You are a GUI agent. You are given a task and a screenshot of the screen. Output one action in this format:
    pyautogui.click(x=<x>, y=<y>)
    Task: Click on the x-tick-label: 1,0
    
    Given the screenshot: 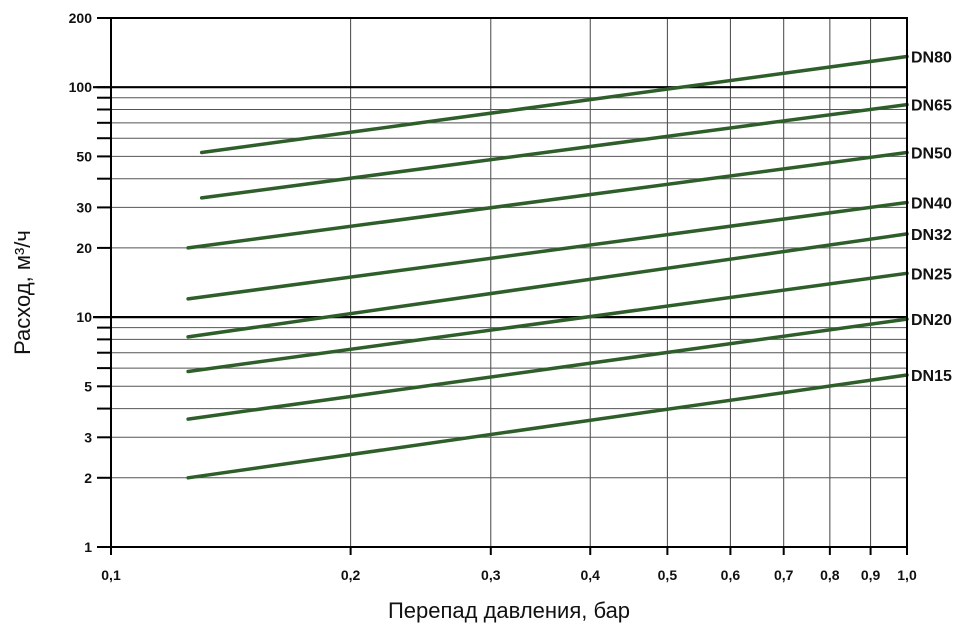 What is the action you would take?
    pyautogui.click(x=907, y=575)
    